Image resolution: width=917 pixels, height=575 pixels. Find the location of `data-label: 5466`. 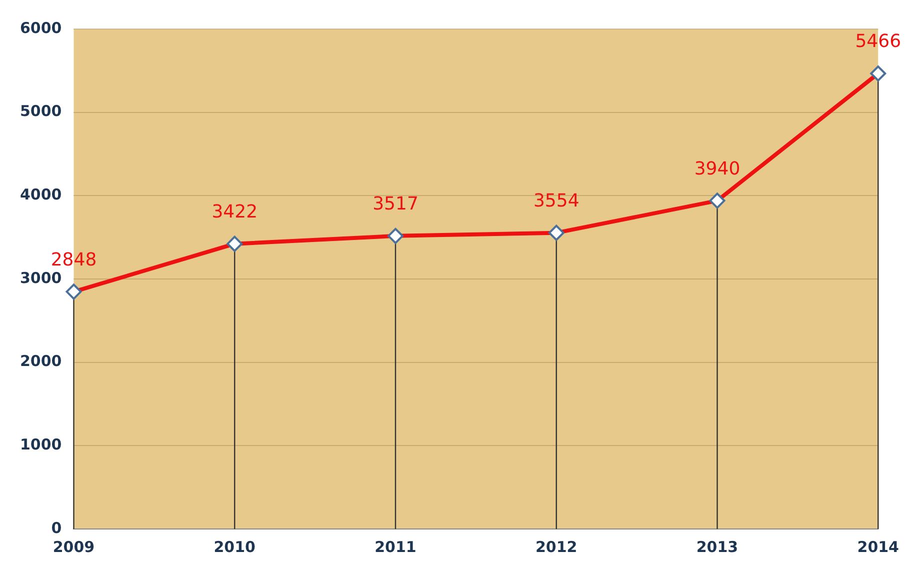

data-label: 5466 is located at coordinates (878, 41).